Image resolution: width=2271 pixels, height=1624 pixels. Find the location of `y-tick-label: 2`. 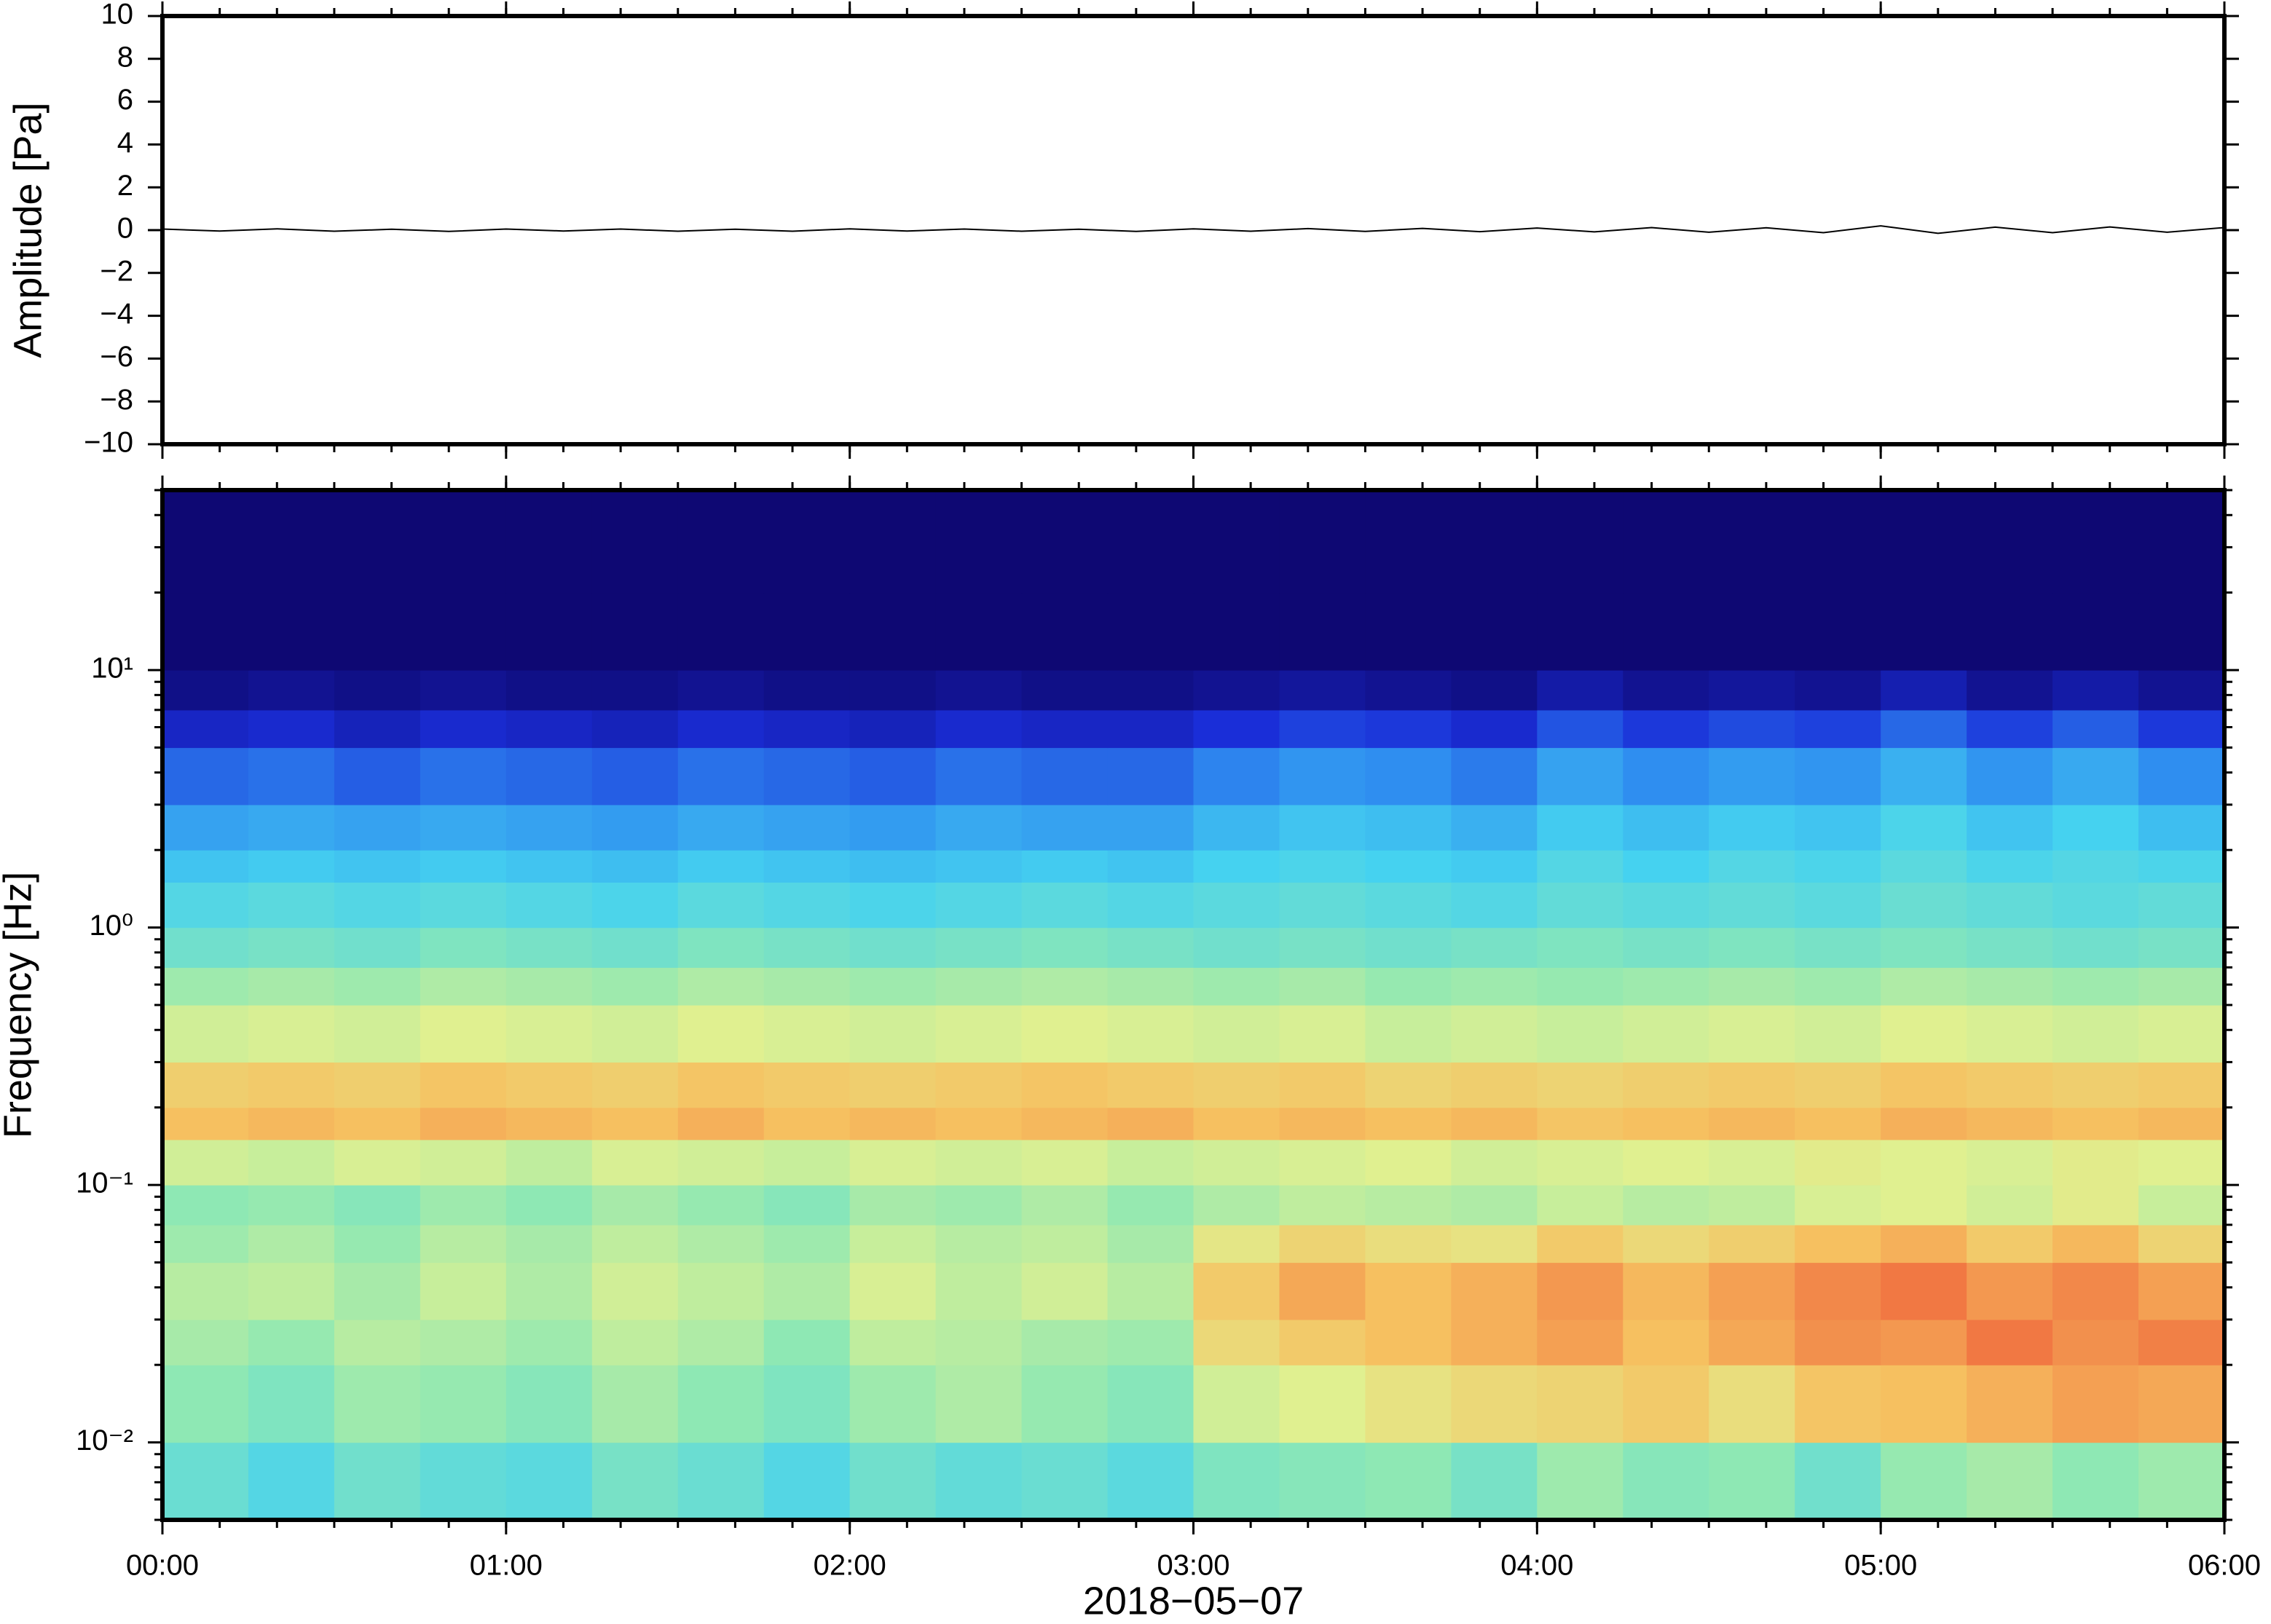

y-tick-label: 2 is located at coordinates (125, 186).